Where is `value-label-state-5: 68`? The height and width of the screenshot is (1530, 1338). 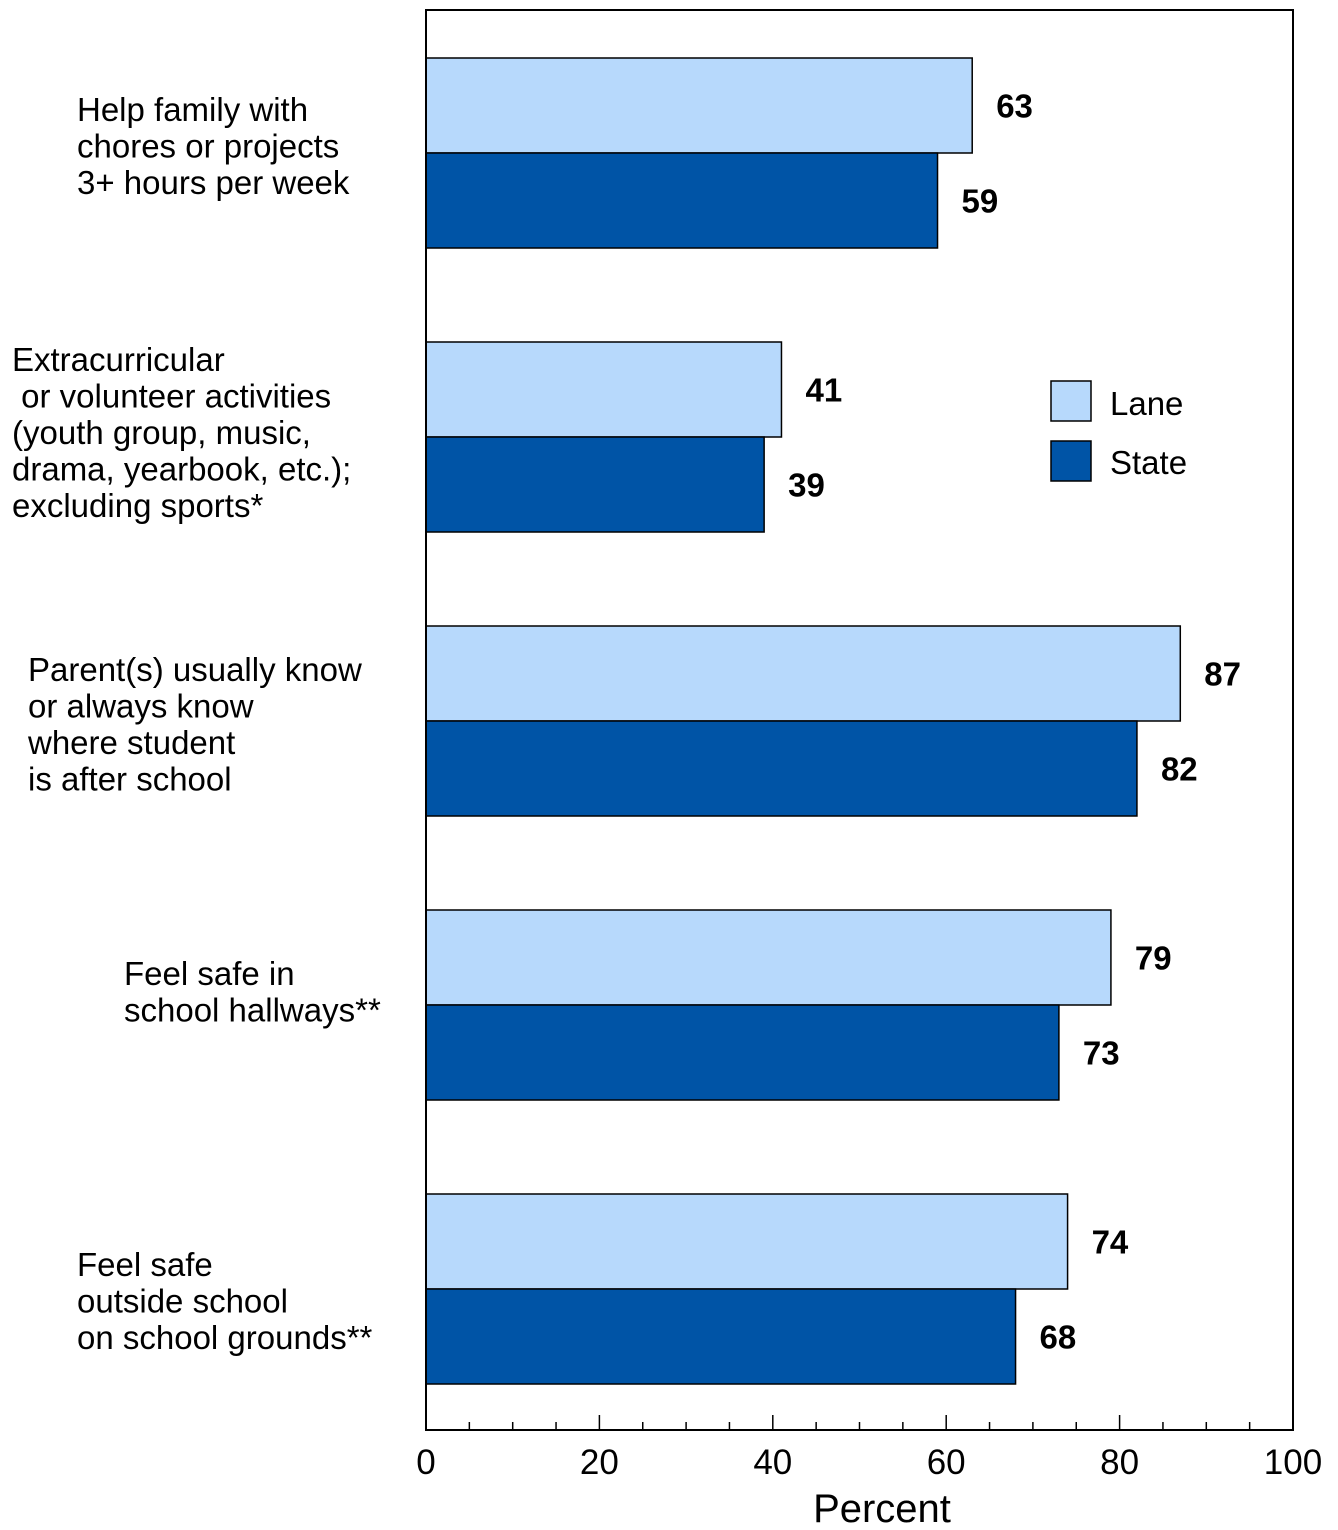 value-label-state-5: 68 is located at coordinates (1058, 1337).